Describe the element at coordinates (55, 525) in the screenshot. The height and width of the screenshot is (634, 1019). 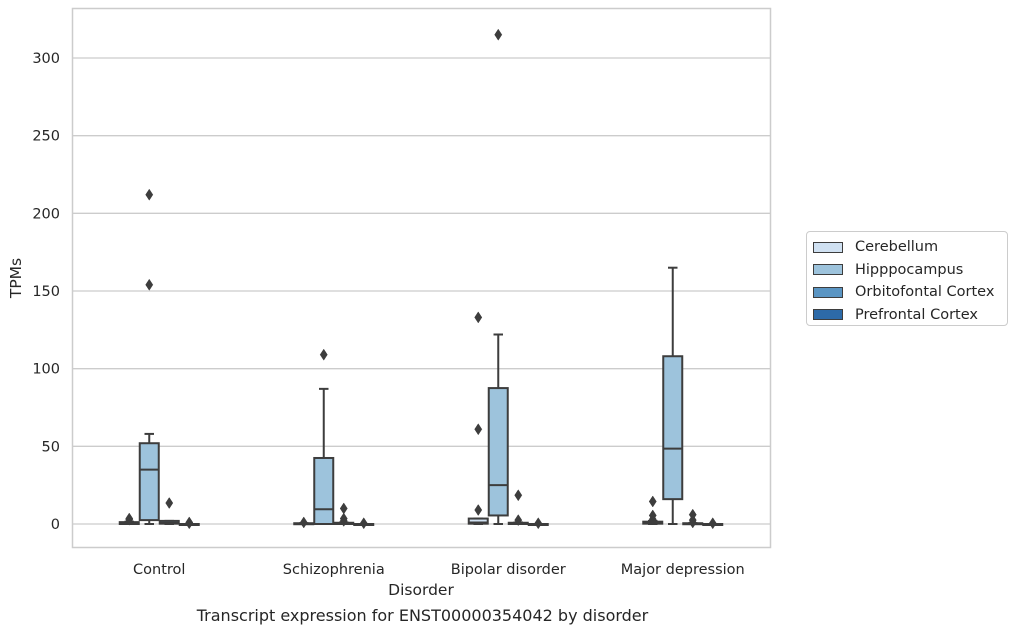
I see `y-tick-label: 0` at that location.